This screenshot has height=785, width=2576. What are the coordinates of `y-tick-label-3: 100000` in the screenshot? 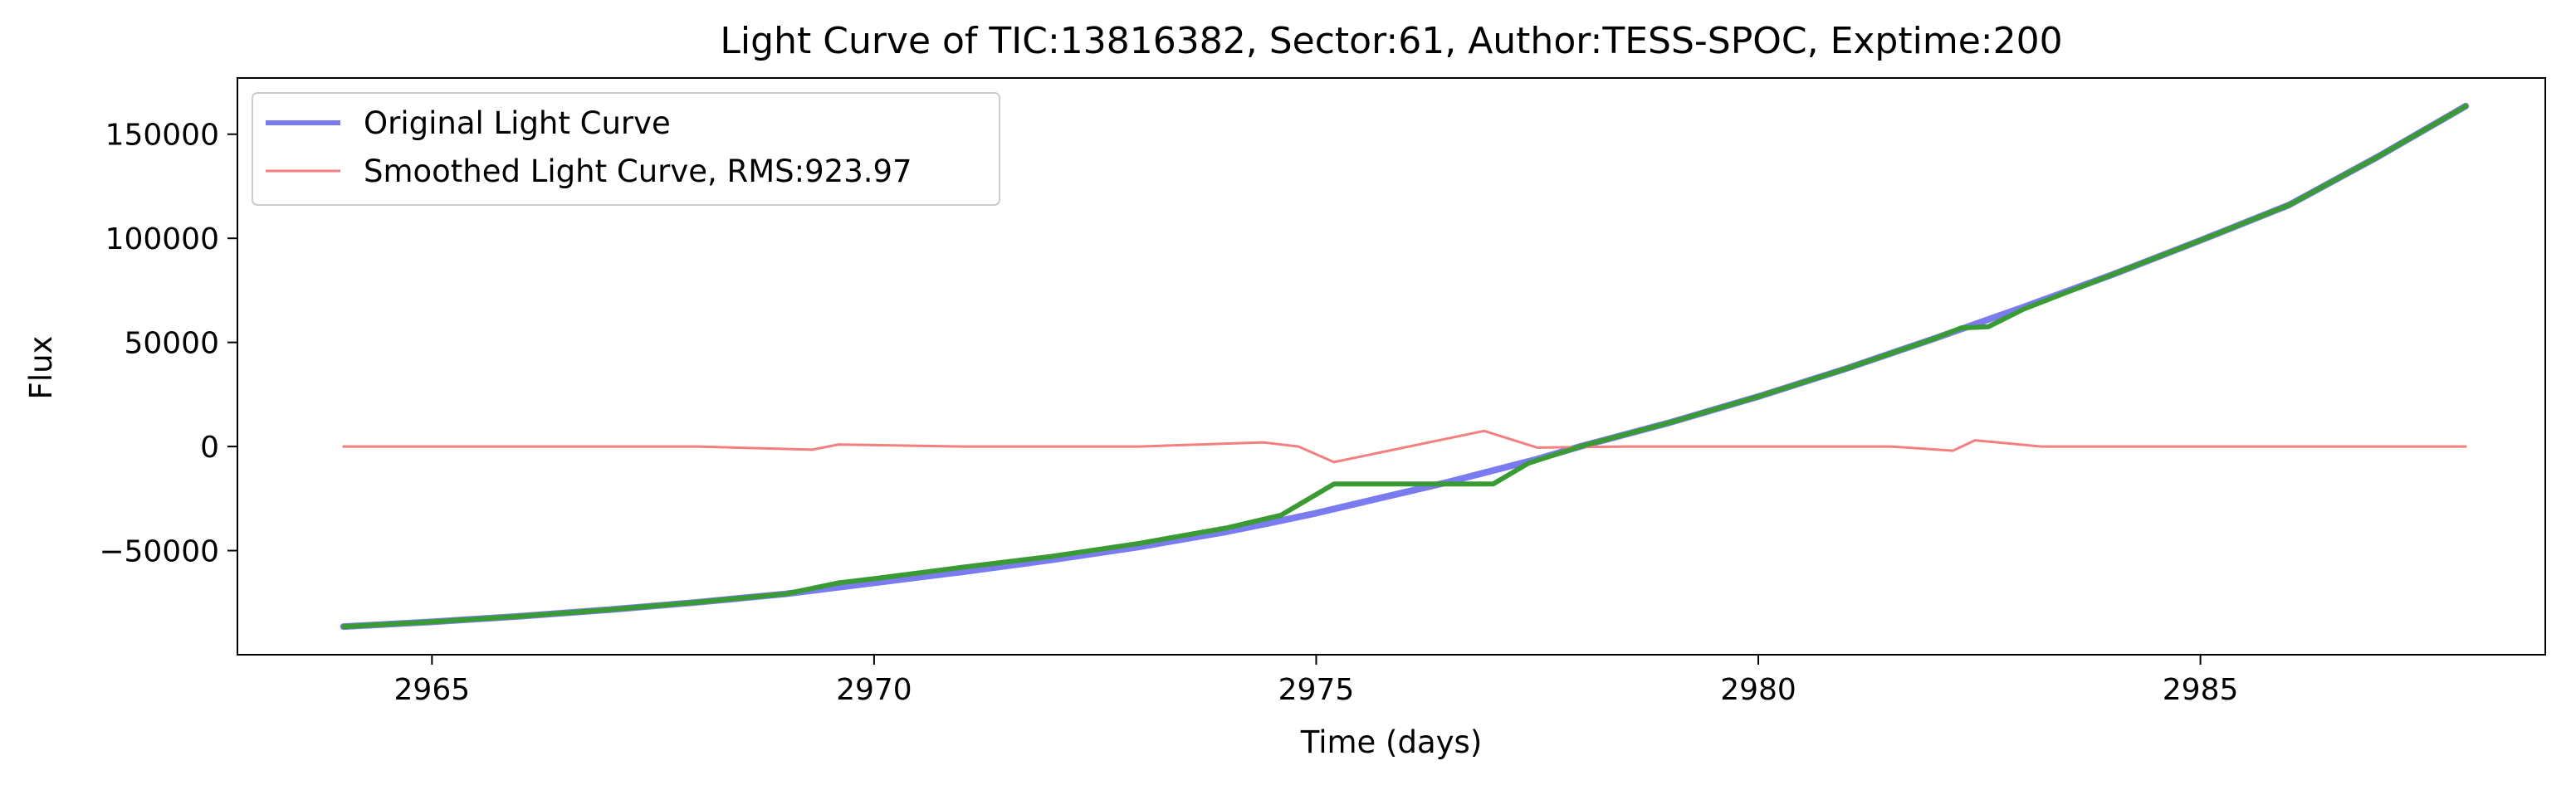 It's located at (162, 239).